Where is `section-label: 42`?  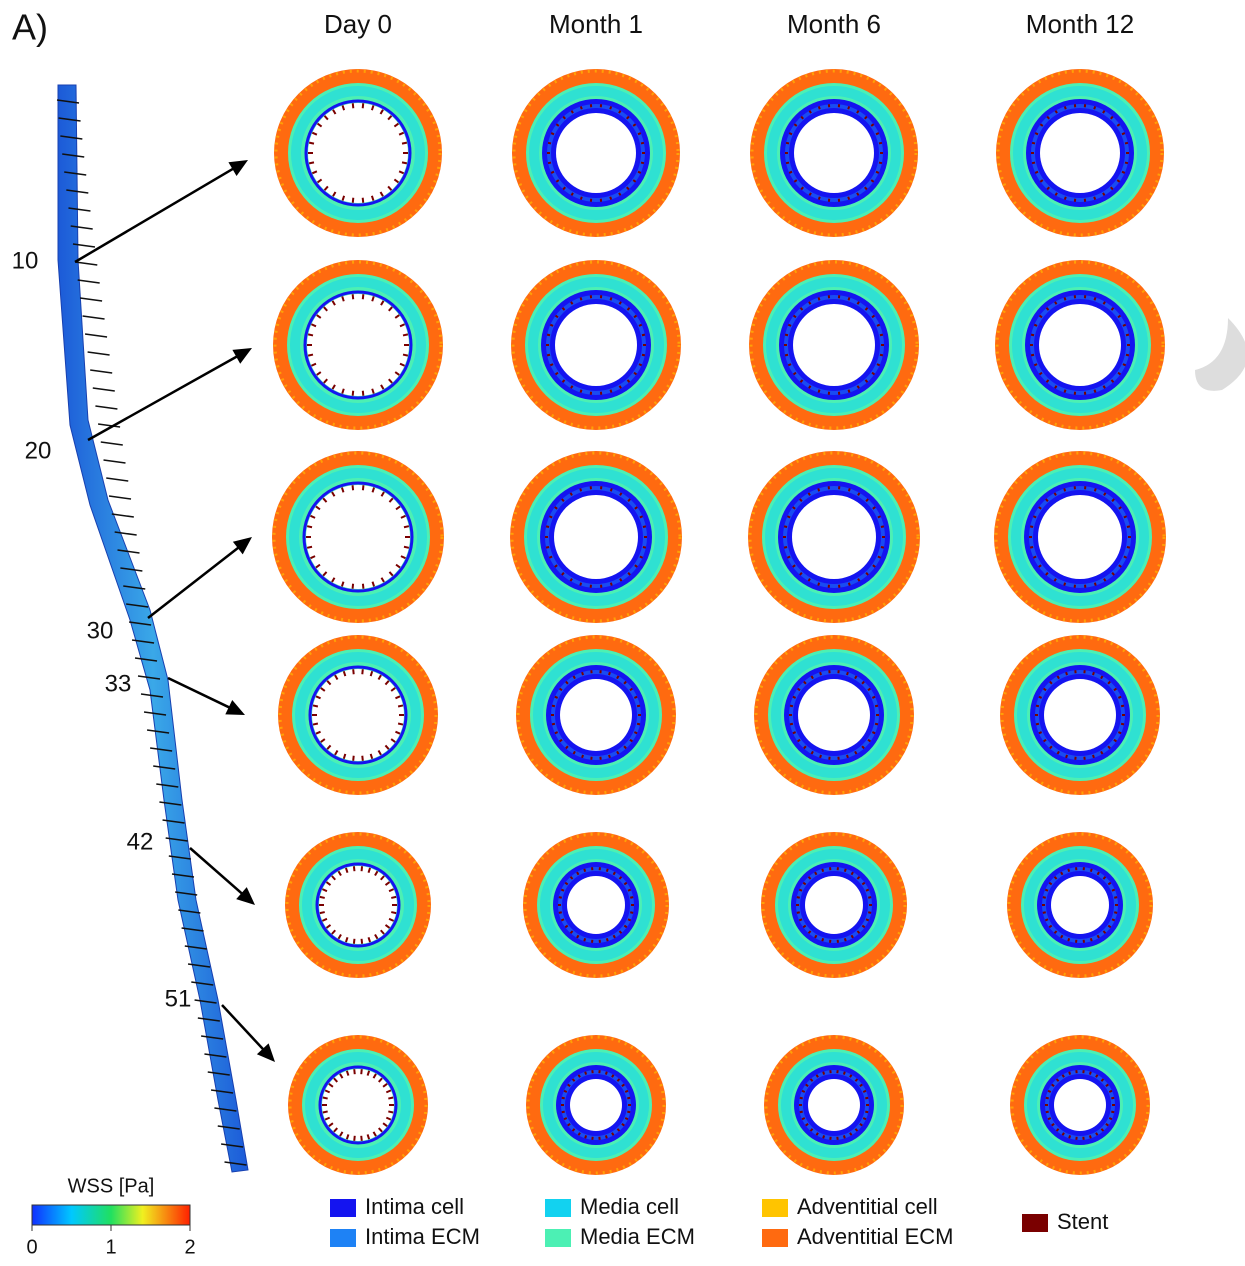
section-label: 42 is located at coordinates (140, 841).